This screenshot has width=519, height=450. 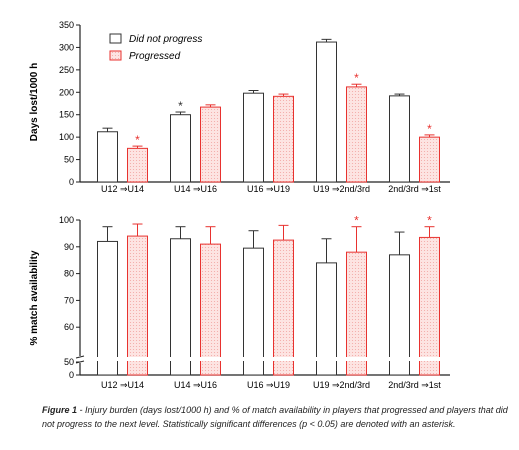 What do you see at coordinates (66, 47) in the screenshot?
I see `y-tick-label: 300` at bounding box center [66, 47].